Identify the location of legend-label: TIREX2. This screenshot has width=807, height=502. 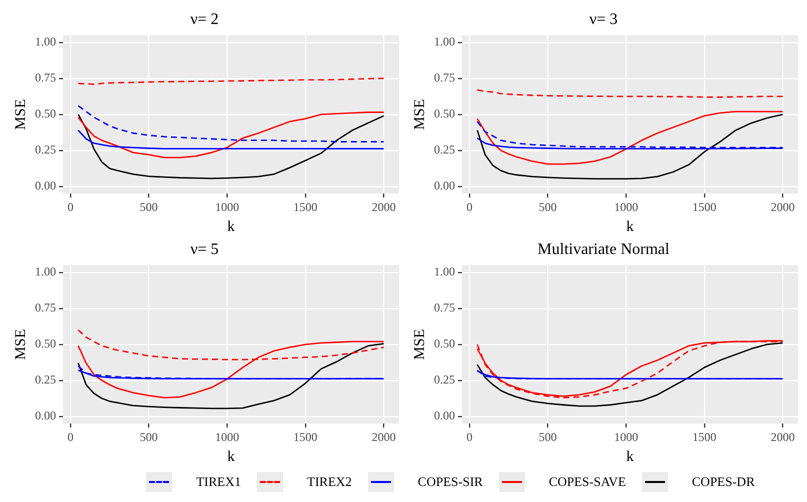
(329, 482).